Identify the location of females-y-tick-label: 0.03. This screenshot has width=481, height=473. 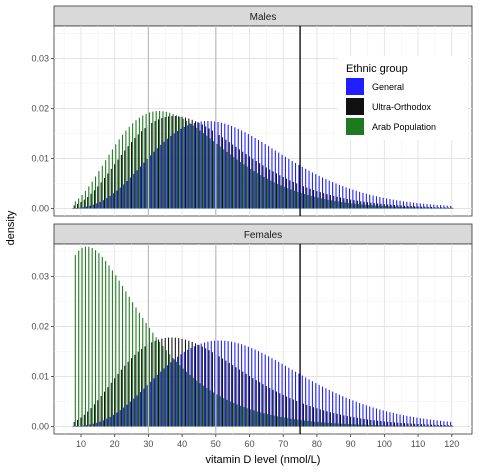
(40, 277).